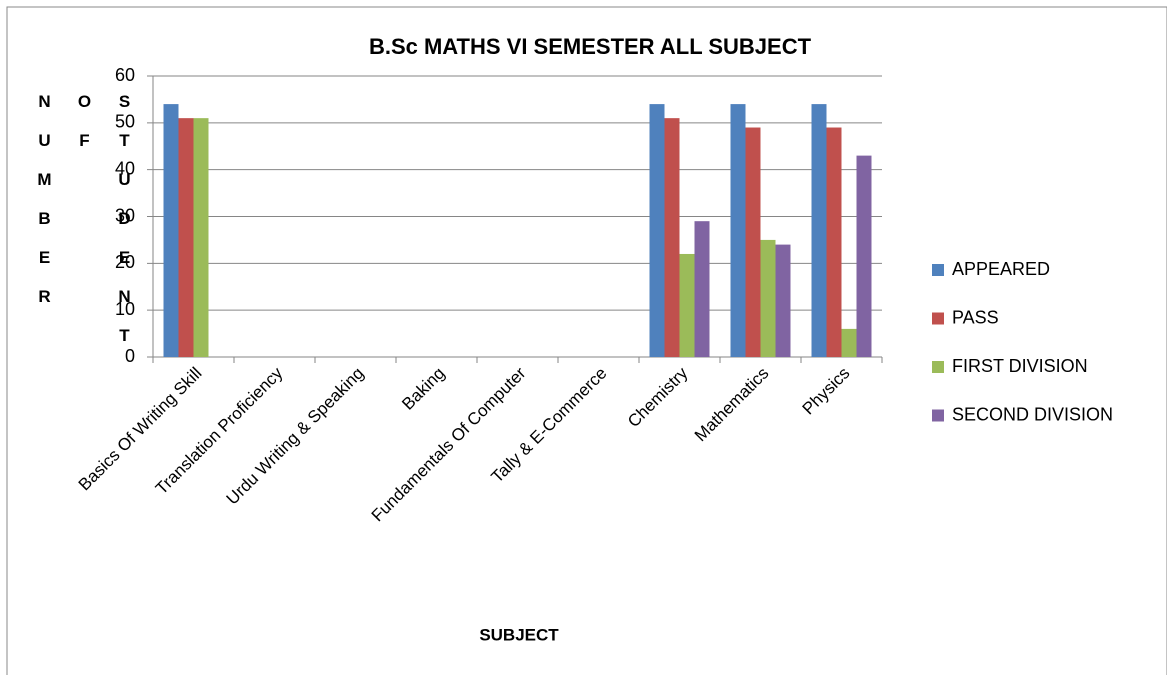 The height and width of the screenshot is (675, 1167). I want to click on x-axis-title: SUBJECT, so click(519, 634).